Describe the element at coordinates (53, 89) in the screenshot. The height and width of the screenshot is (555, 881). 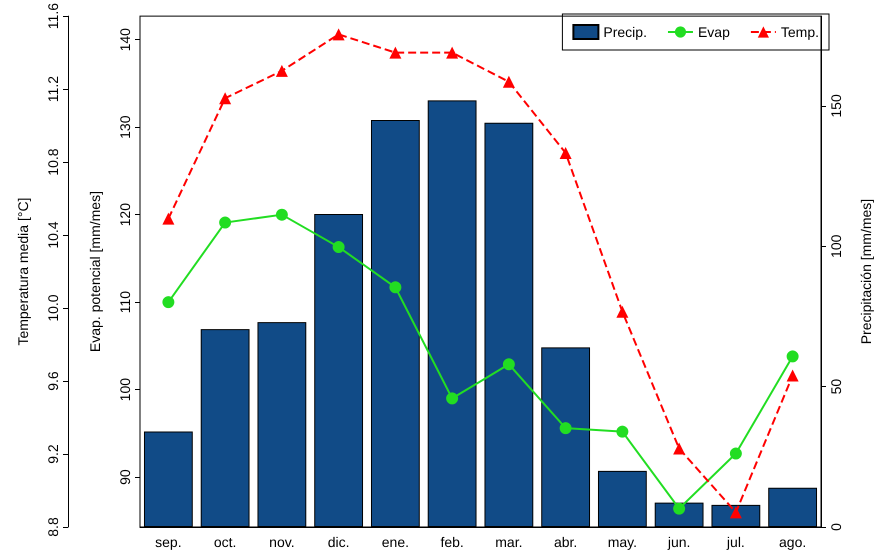
I see `y3-tick-label: 11.2` at that location.